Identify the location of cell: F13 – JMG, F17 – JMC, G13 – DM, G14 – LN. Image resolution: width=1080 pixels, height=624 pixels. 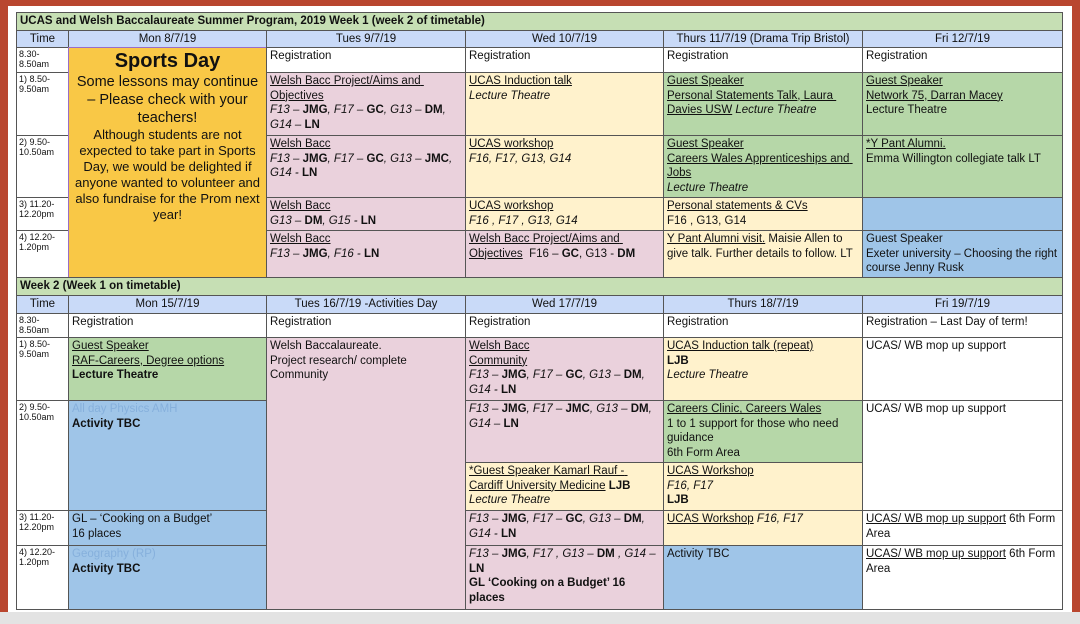
(564, 431).